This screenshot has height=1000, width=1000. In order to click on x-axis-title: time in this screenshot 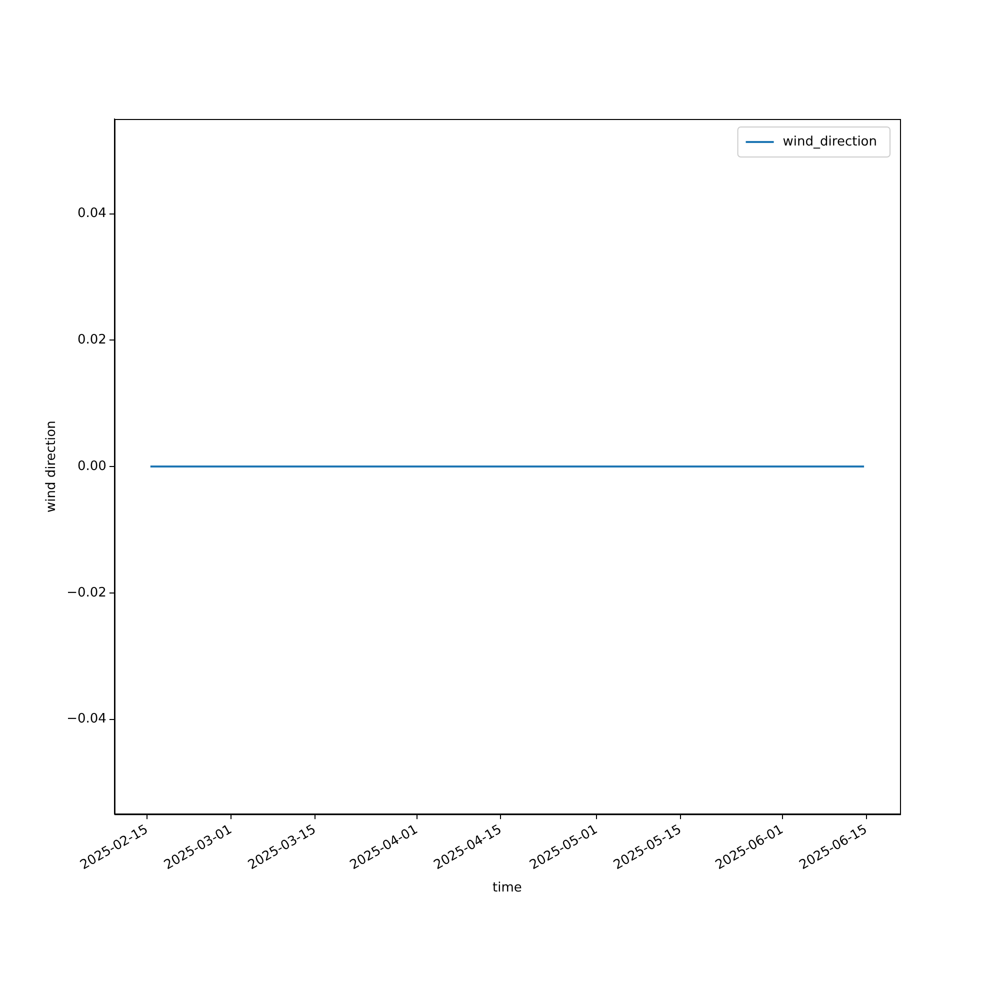, I will do `click(507, 888)`.